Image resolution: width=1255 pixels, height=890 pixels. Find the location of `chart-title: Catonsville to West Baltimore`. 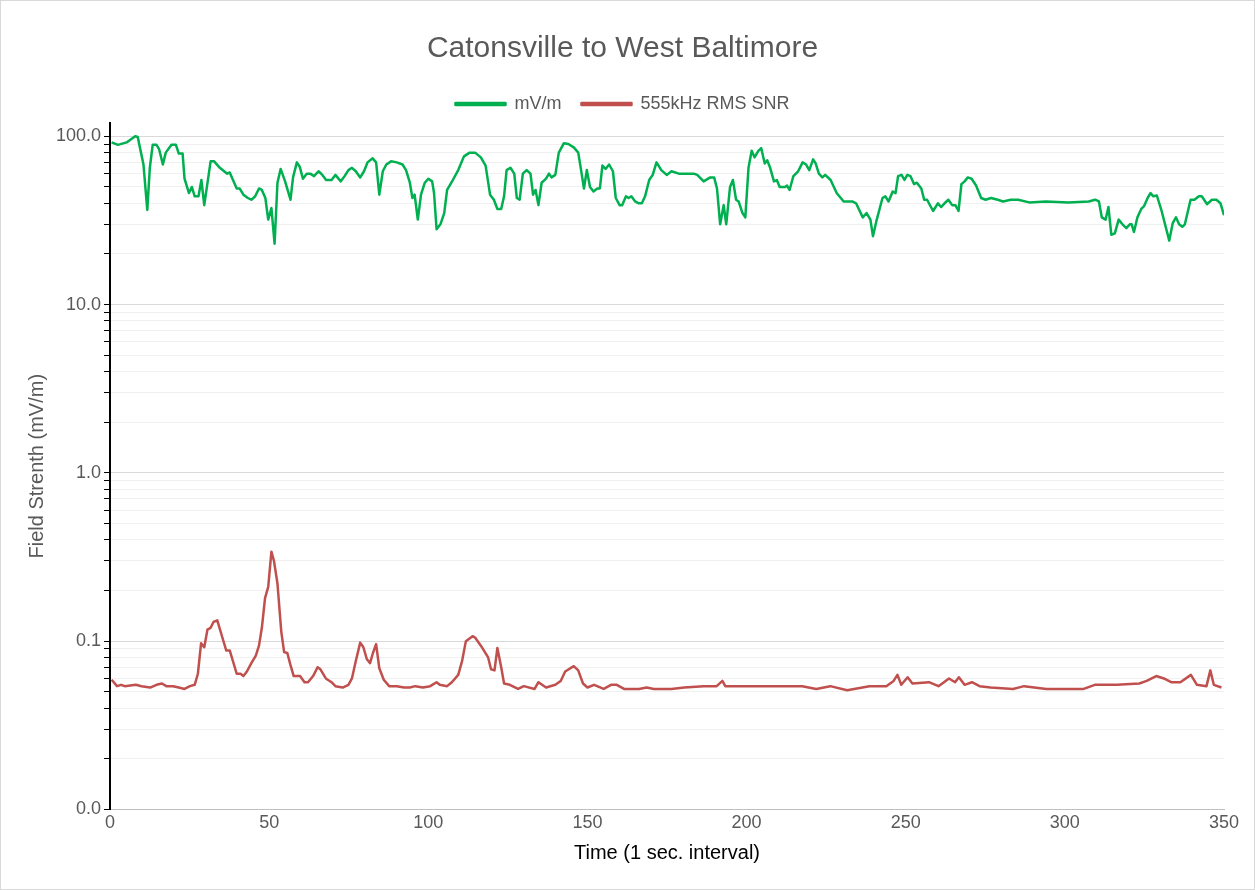

chart-title: Catonsville to West Baltimore is located at coordinates (622, 47).